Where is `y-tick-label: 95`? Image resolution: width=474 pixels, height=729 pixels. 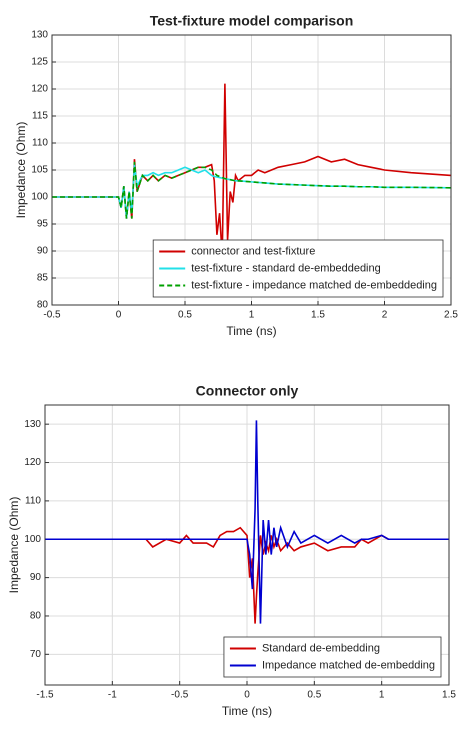 y-tick-label: 95 is located at coordinates (43, 224).